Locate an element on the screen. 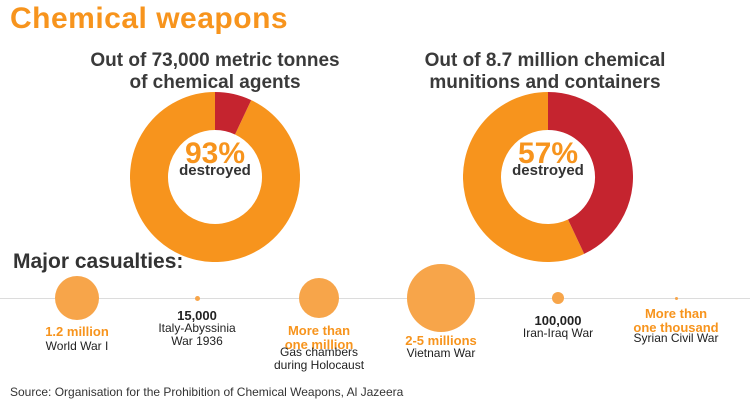 This screenshot has height=407, width=750. casualty-label: Iran-Iraq War is located at coordinates (558, 333).